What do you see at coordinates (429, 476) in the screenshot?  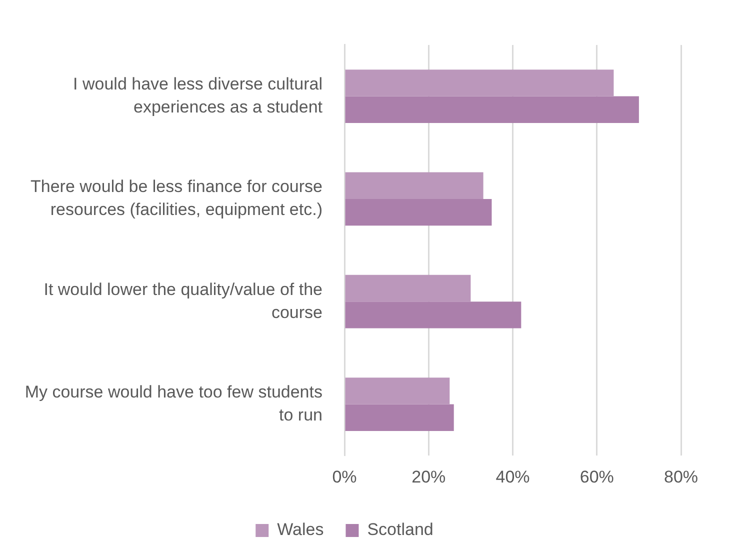 I see `x-tick-label: 20%` at bounding box center [429, 476].